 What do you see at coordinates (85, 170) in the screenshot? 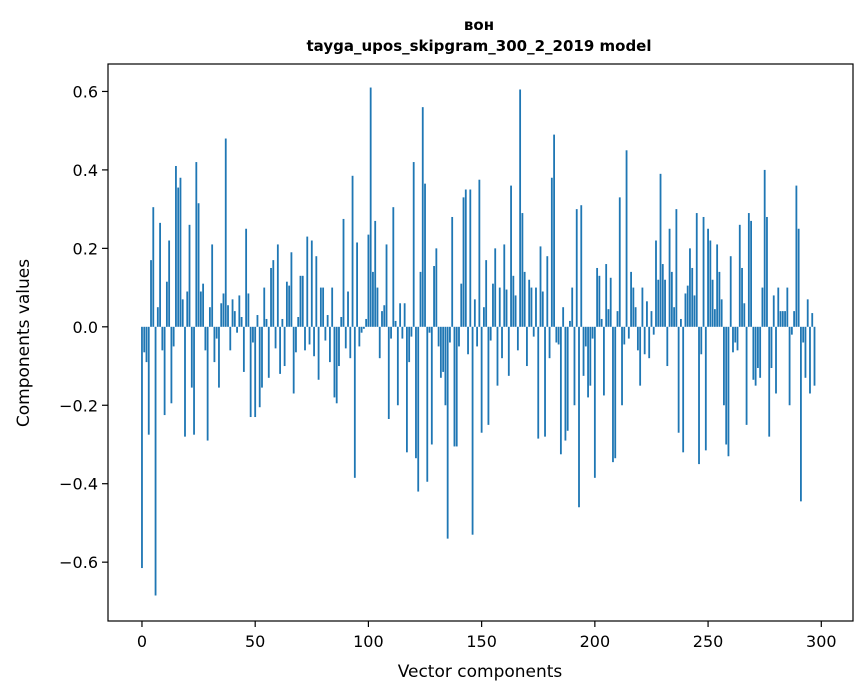
I see `y-tick-label: 0.4` at bounding box center [85, 170].